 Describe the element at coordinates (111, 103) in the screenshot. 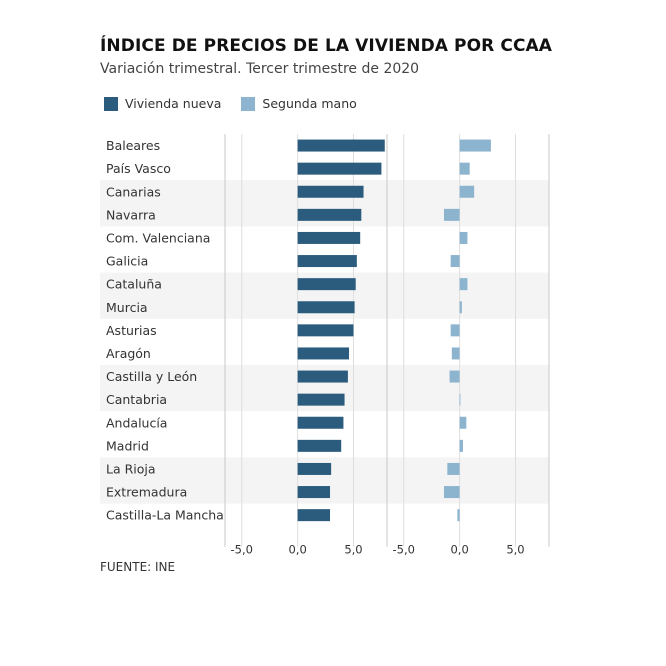

I see `legend-swatch-nueva` at that location.